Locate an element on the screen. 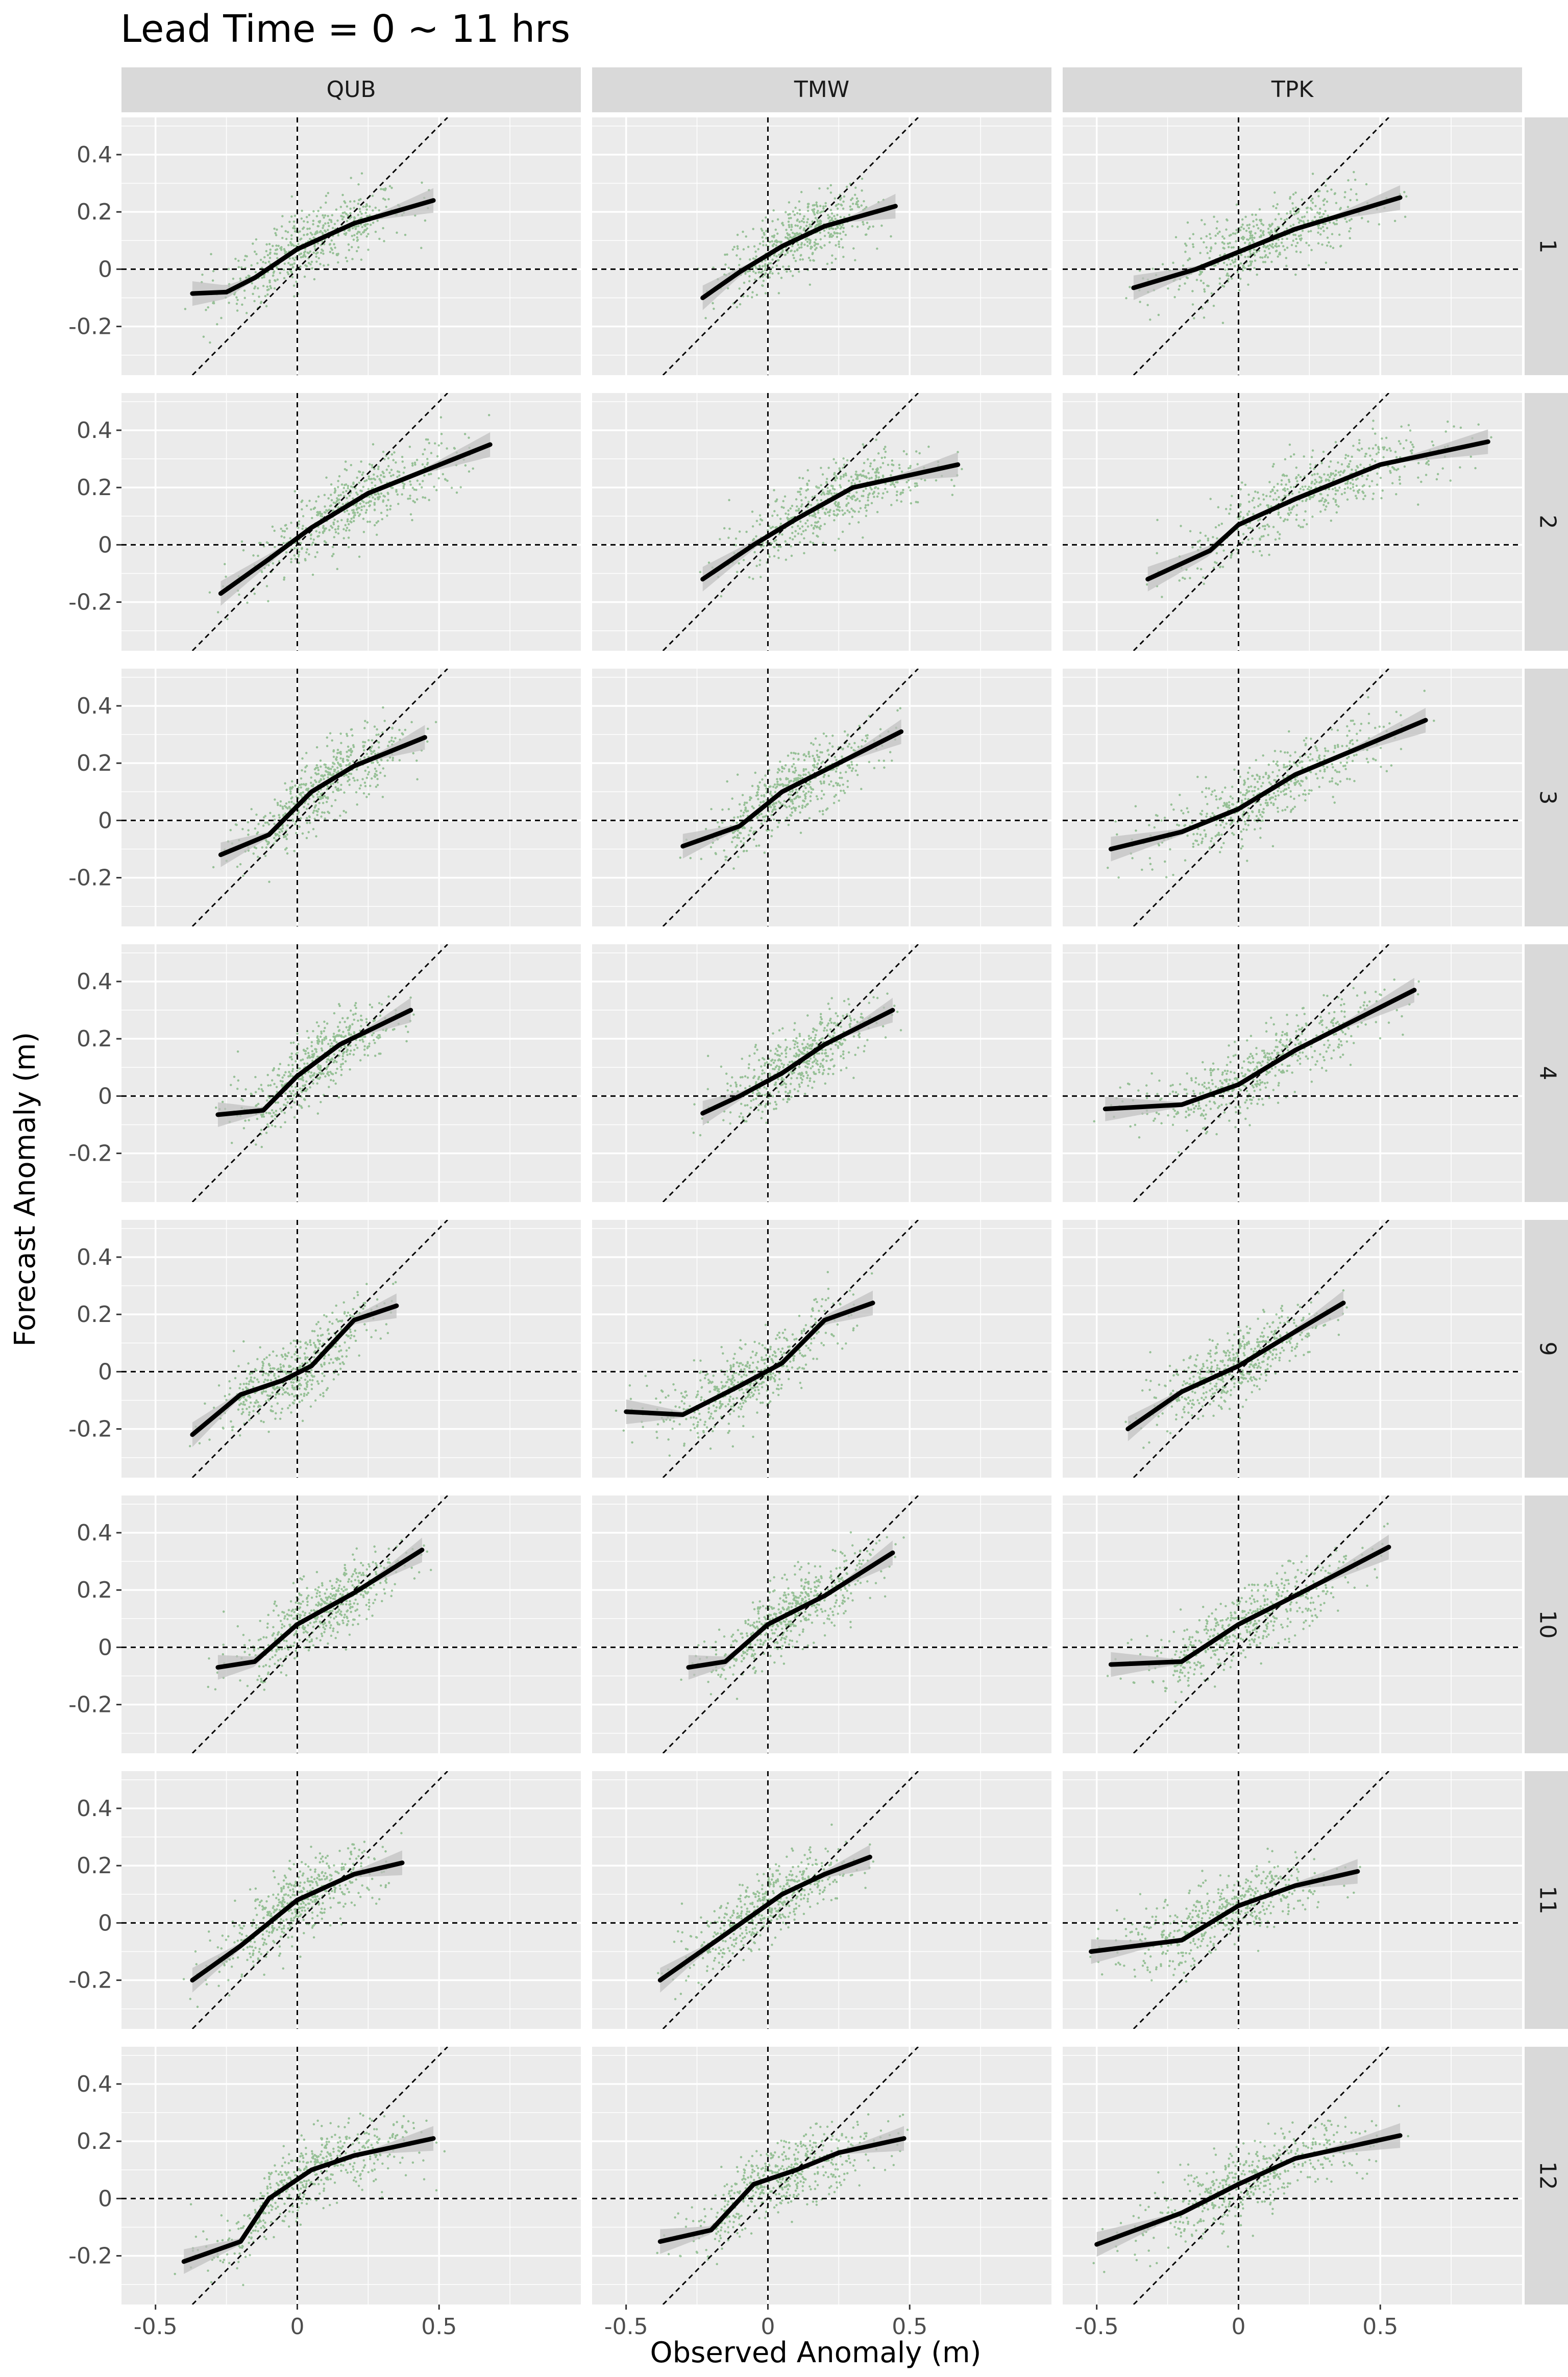 This screenshot has width=1568, height=2377. column-strip-label: QUB is located at coordinates (351, 90).